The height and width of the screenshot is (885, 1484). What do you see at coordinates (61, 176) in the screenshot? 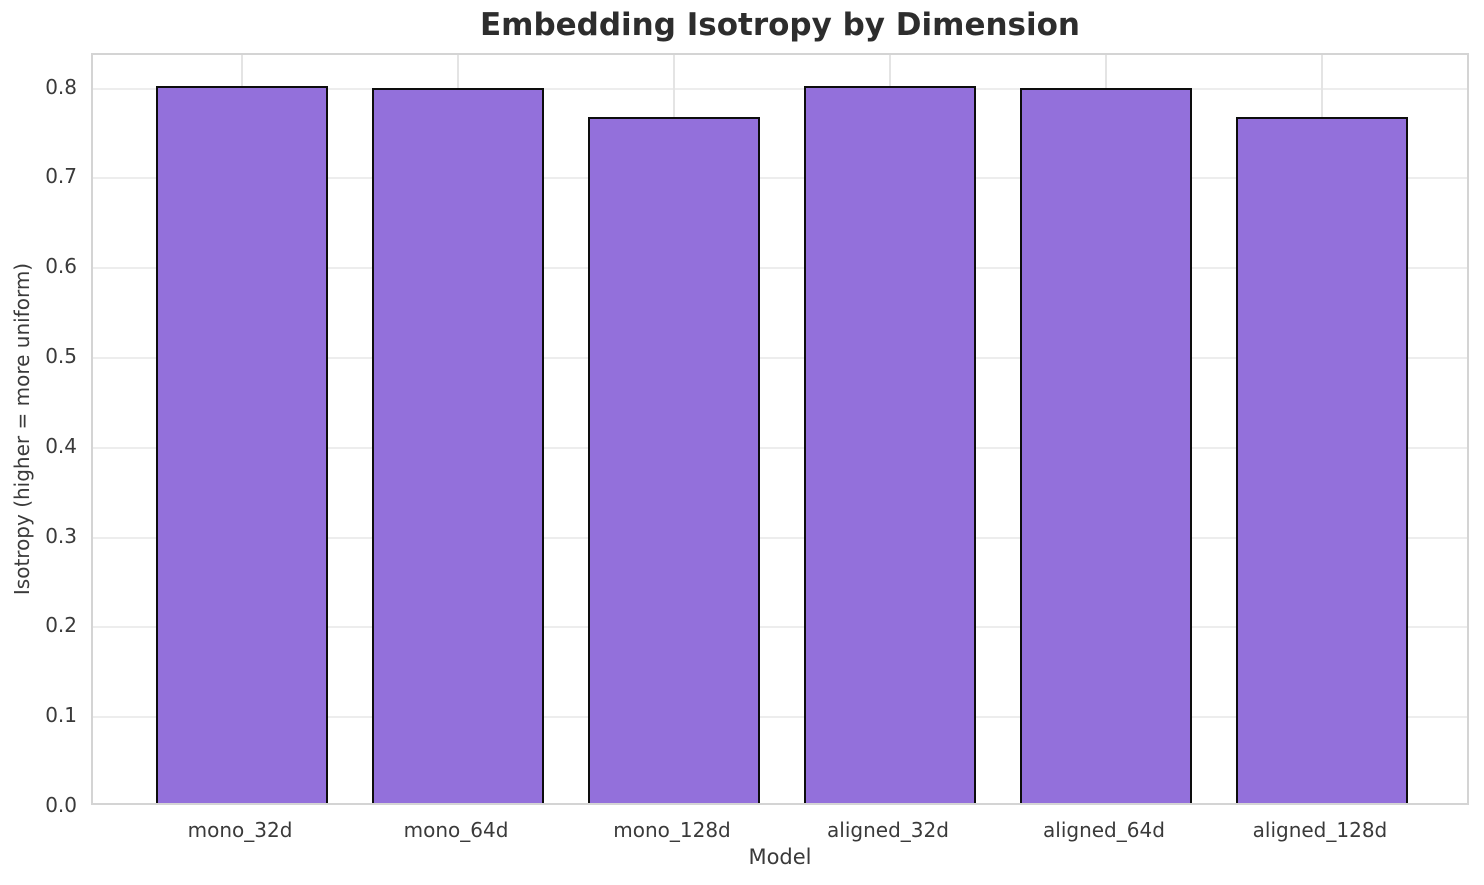
I see `y-tick-label: 0.7` at bounding box center [61, 176].